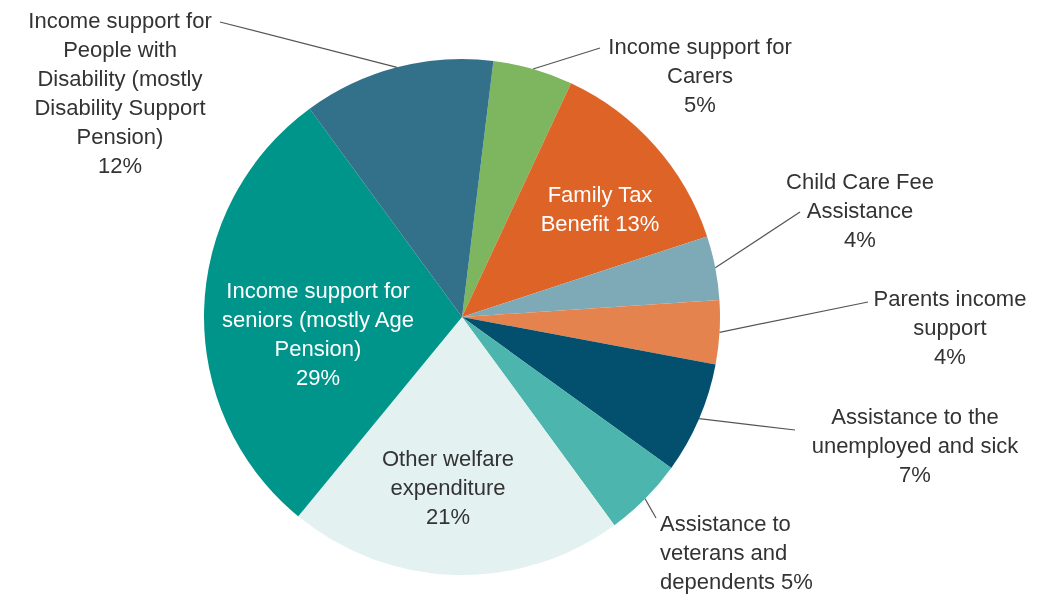 The image size is (1060, 599). Describe the element at coordinates (860, 196) in the screenshot. I see `slice-label: Child Care Fee Assistance` at that location.